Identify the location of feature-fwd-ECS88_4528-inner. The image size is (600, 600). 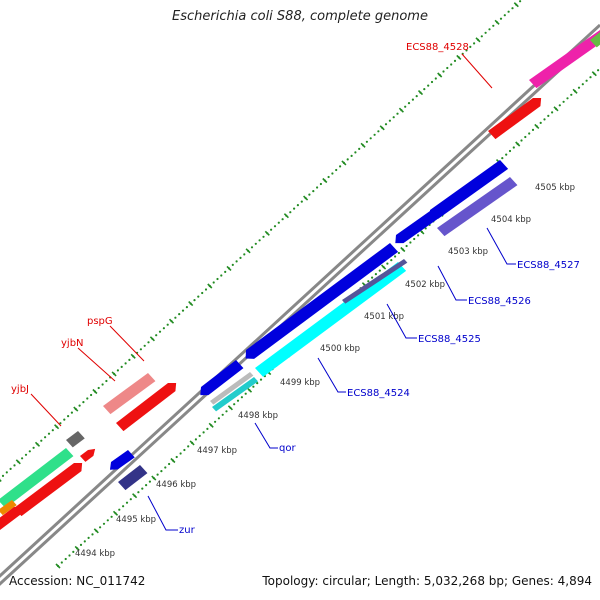
(515, 118).